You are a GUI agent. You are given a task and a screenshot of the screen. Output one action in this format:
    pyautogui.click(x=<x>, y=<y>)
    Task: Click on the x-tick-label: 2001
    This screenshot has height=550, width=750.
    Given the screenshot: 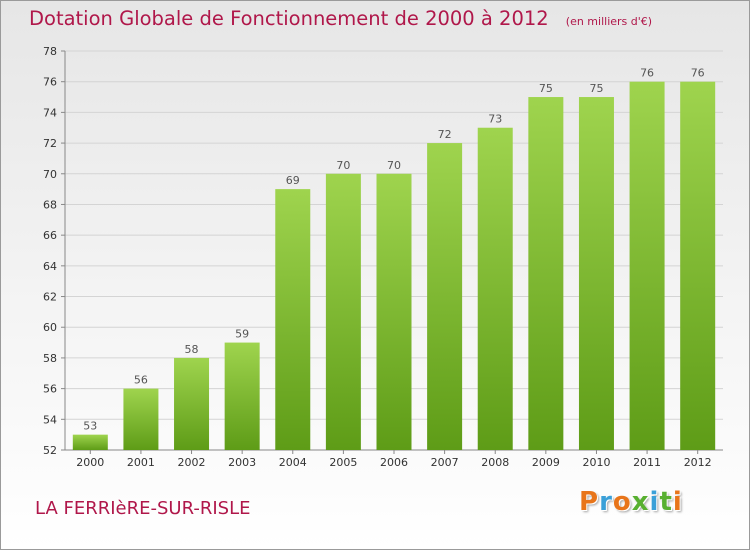 What is the action you would take?
    pyautogui.click(x=141, y=462)
    